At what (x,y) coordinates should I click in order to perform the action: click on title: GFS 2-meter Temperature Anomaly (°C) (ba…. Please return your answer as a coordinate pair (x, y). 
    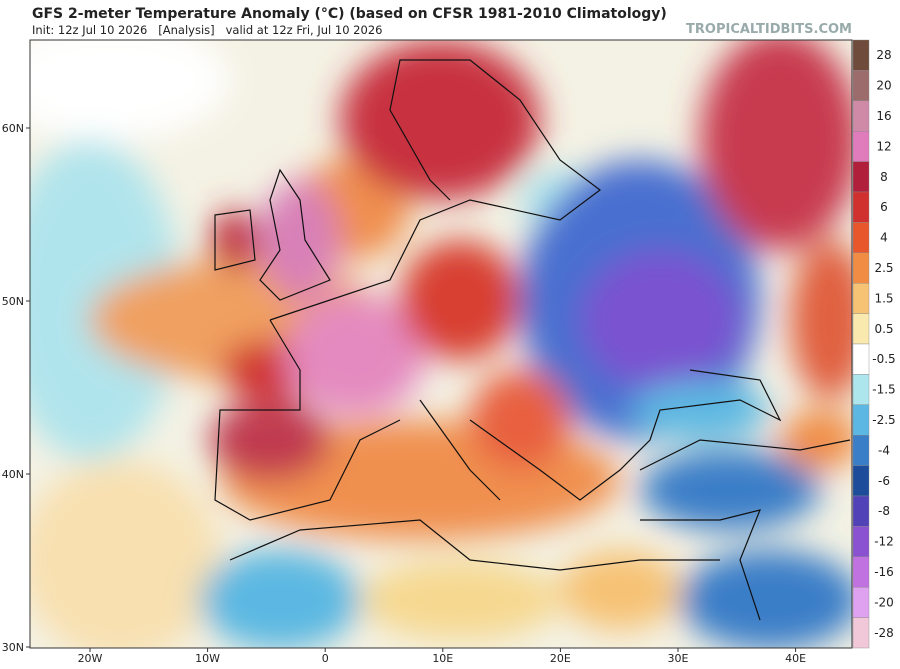
    Looking at the image, I should click on (349, 14).